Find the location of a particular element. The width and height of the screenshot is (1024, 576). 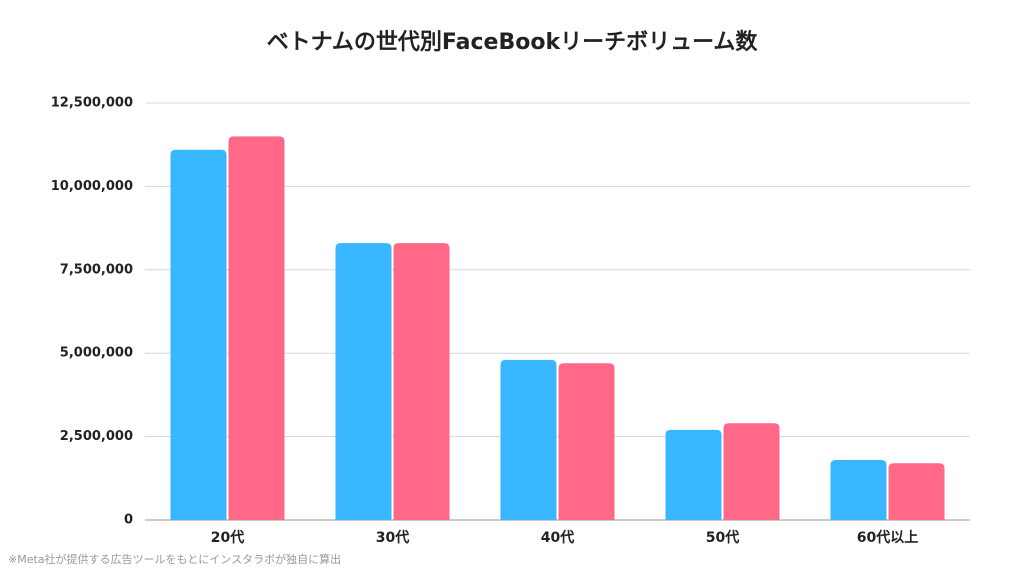

footnote: ※Meta社が提供する広告ツールをもとにインスタラボが独自に算出 is located at coordinates (174, 559).